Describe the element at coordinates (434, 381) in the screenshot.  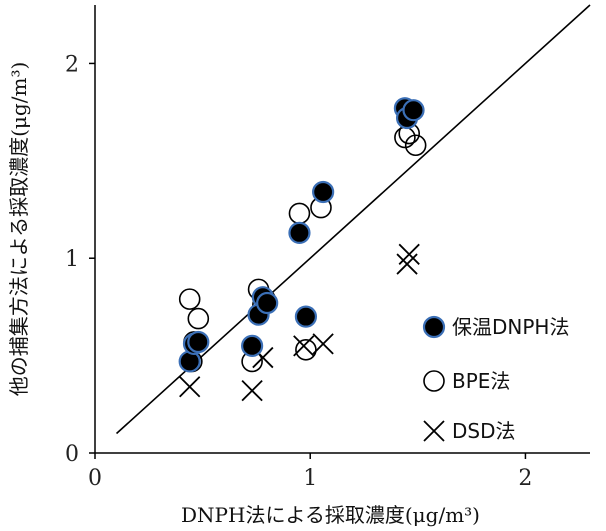
I see `legend-marker-open-circle` at that location.